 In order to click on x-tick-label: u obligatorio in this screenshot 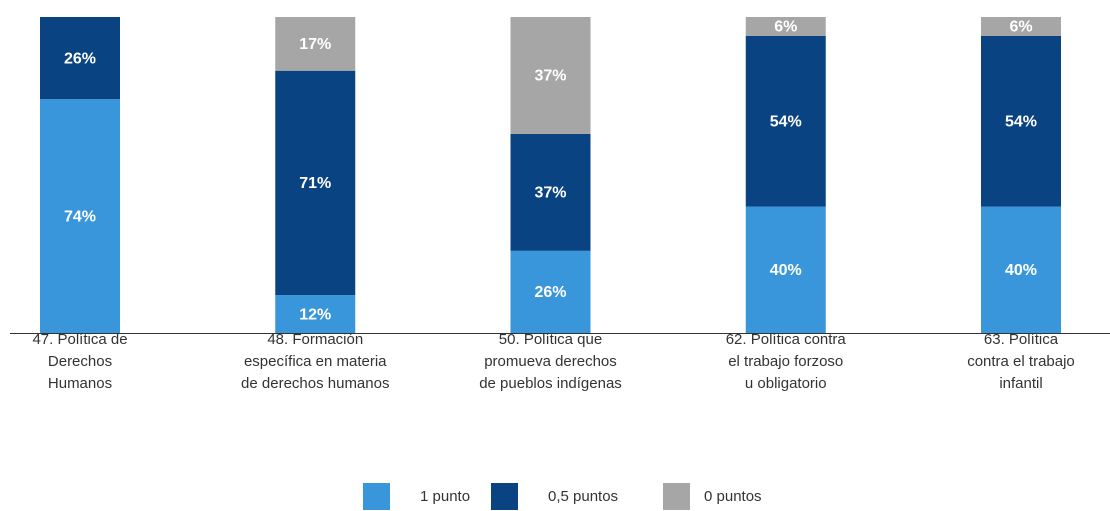, I will do `click(786, 383)`.